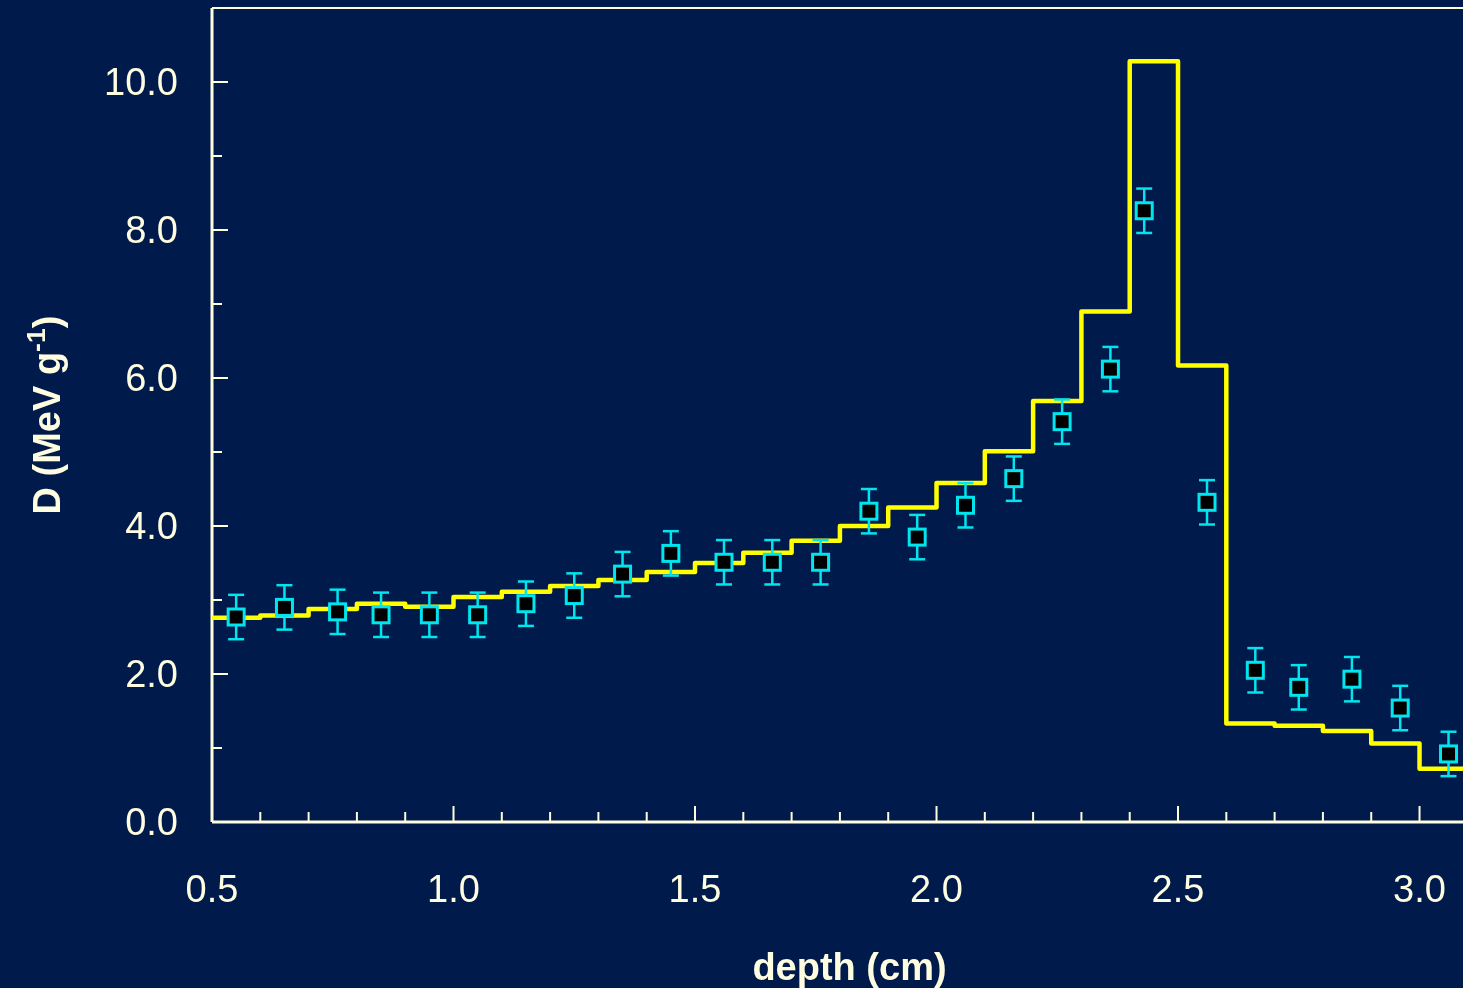 The width and height of the screenshot is (1463, 988). Describe the element at coordinates (1419, 889) in the screenshot. I see `x-tick-label: 3.0` at that location.